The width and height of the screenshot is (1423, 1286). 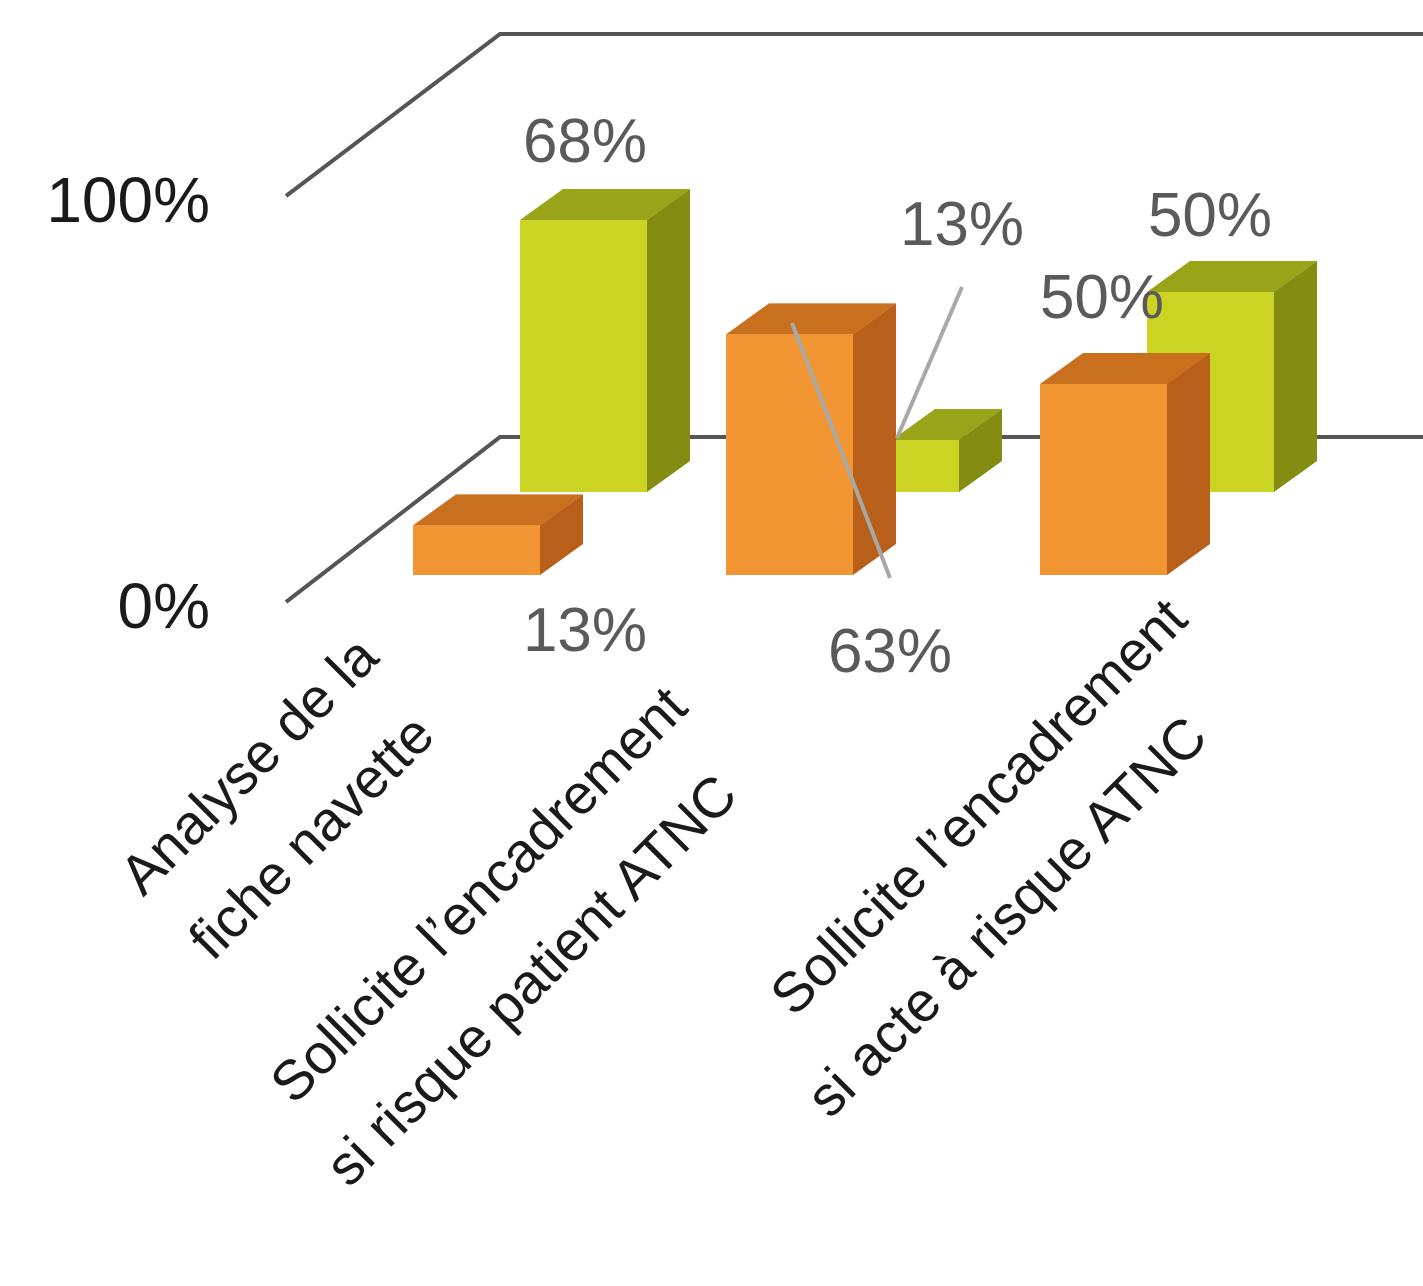 I want to click on bar-s2-c3-top, so click(x=1232, y=276).